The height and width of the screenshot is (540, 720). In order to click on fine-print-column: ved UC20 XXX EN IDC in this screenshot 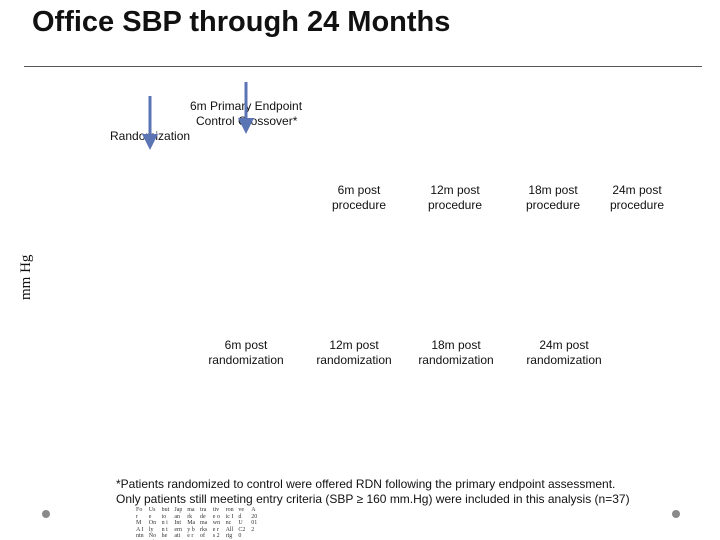, I will do `click(242, 523)`.